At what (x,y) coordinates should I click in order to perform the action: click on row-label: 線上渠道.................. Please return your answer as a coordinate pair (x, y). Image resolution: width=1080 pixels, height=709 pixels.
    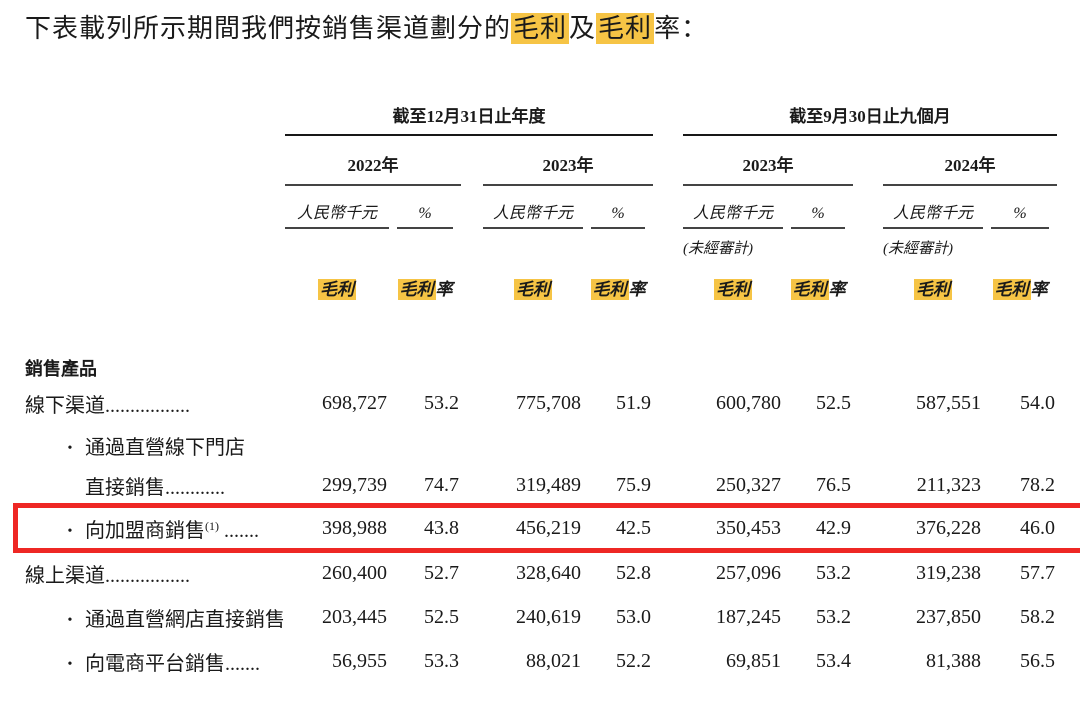
    Looking at the image, I should click on (107, 575).